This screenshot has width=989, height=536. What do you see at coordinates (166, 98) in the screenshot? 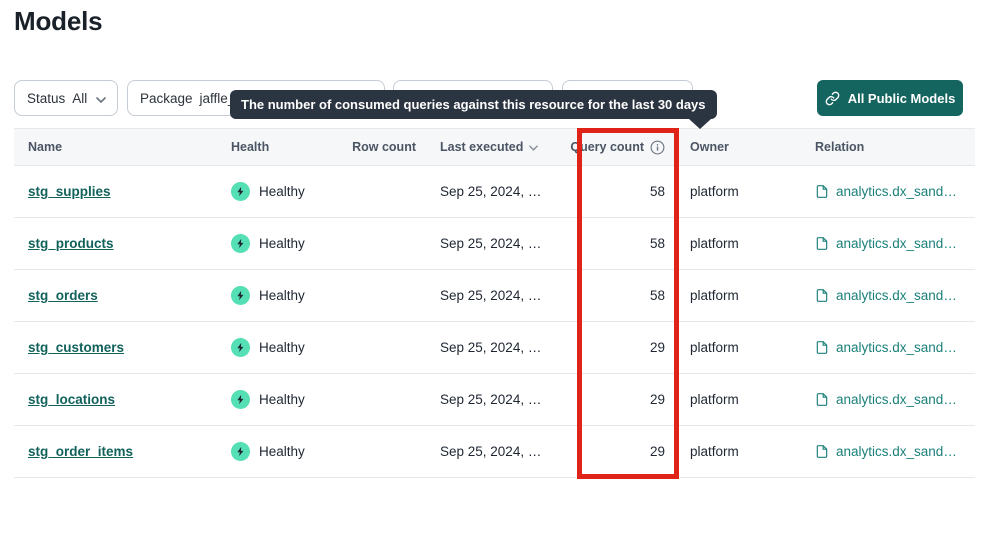
I see `package-filter-label: Package` at bounding box center [166, 98].